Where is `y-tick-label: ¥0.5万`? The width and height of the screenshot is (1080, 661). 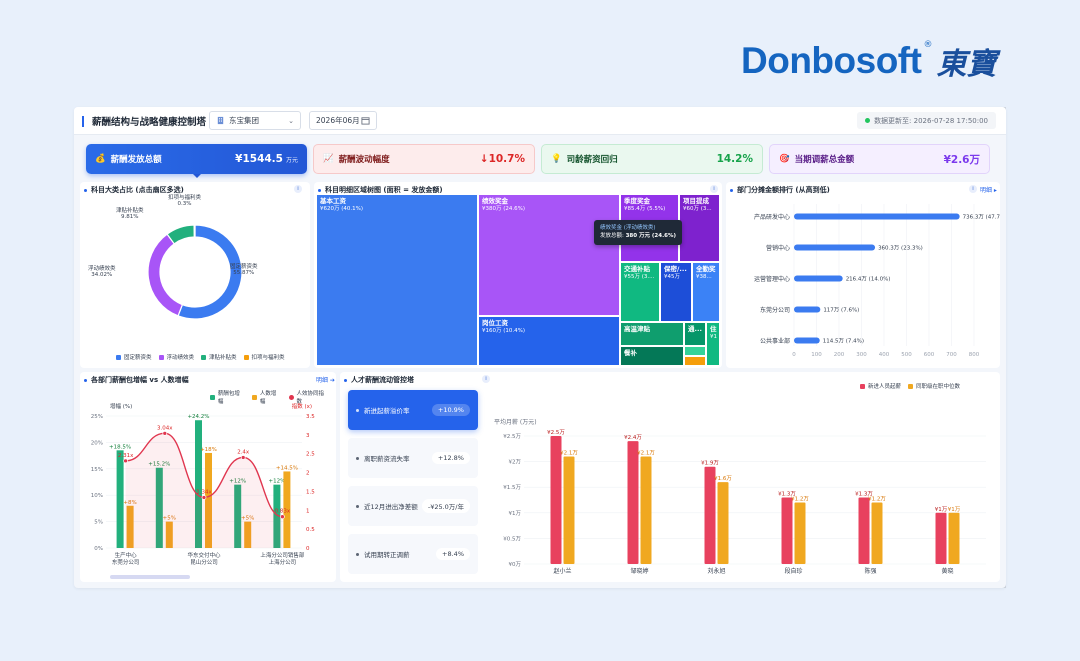 y-tick-label: ¥0.5万 is located at coordinates (512, 538).